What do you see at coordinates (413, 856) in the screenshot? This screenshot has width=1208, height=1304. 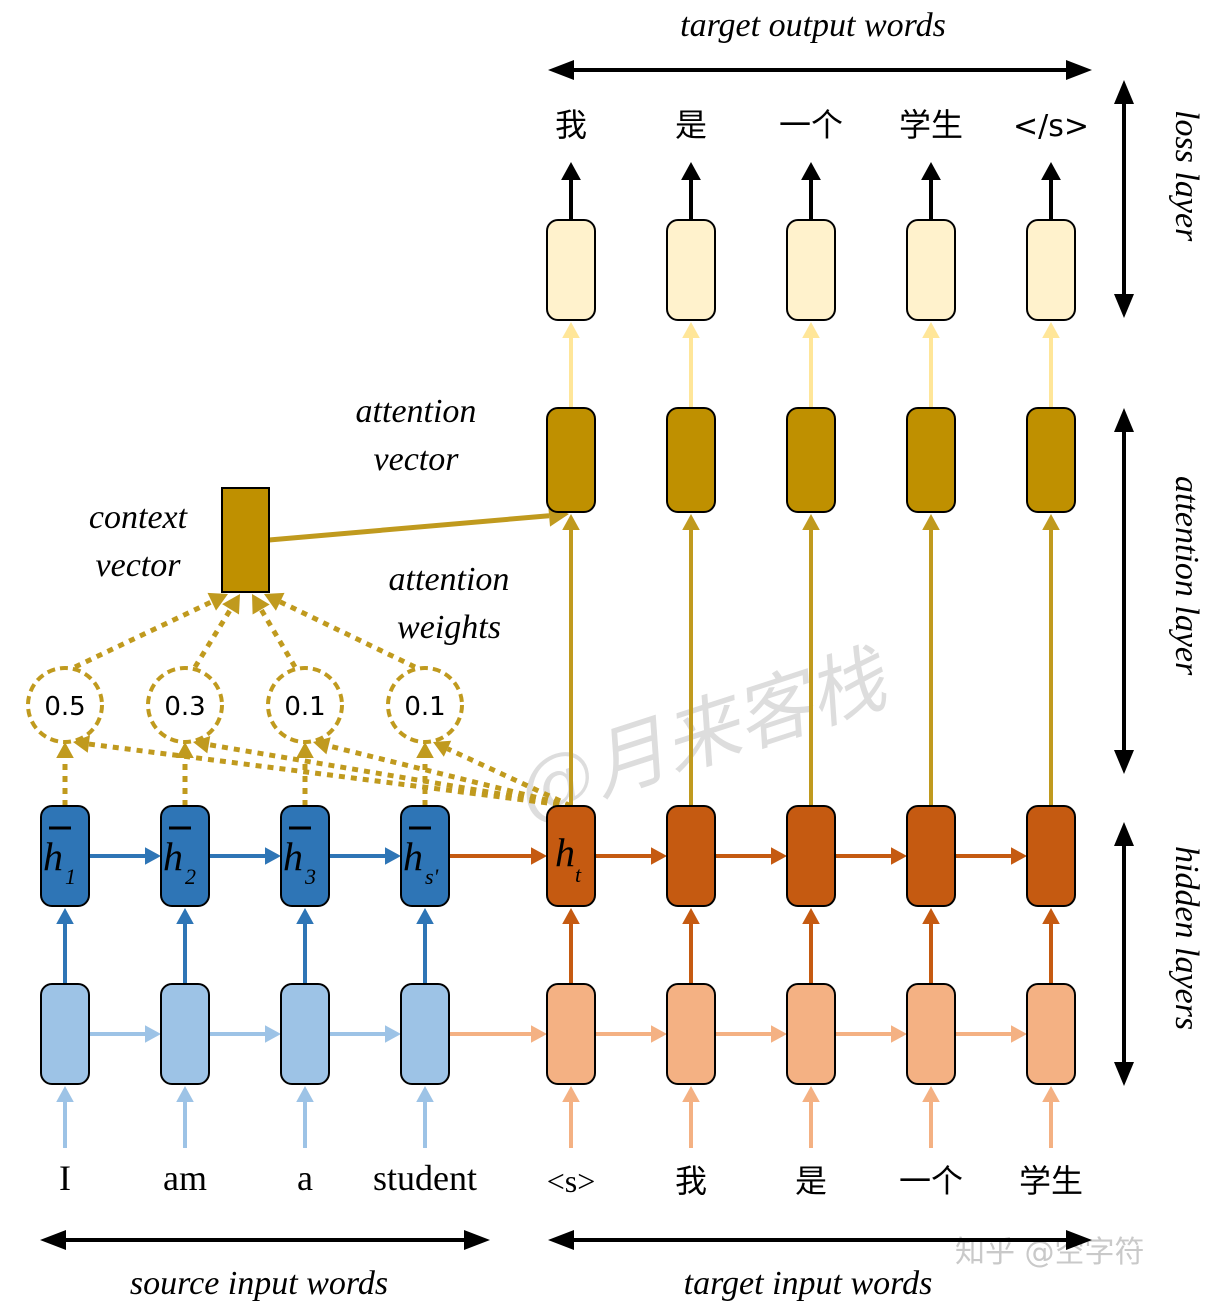 I see `encoder-hidden-symbol-4: h` at bounding box center [413, 856].